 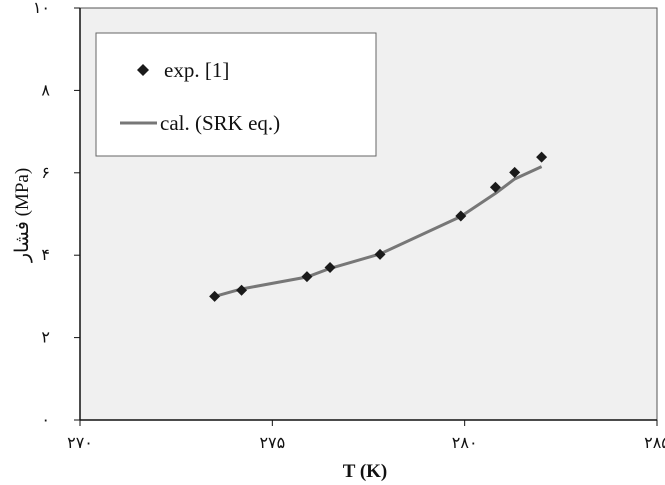 I want to click on legend-marker-exp, so click(x=143, y=70).